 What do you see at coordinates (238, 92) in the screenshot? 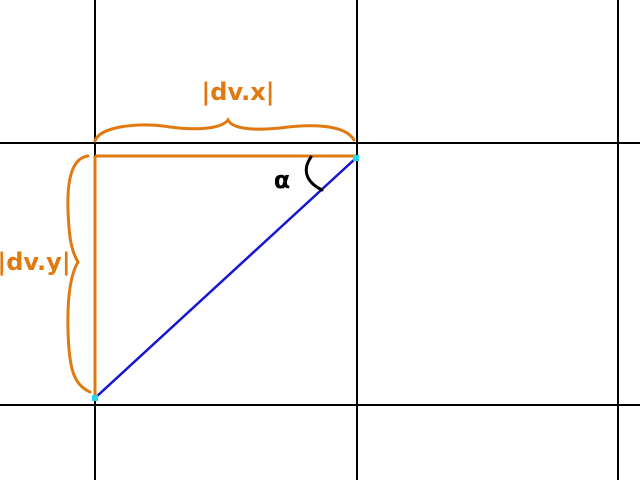
I see `dx-label: |dv.x|` at bounding box center [238, 92].